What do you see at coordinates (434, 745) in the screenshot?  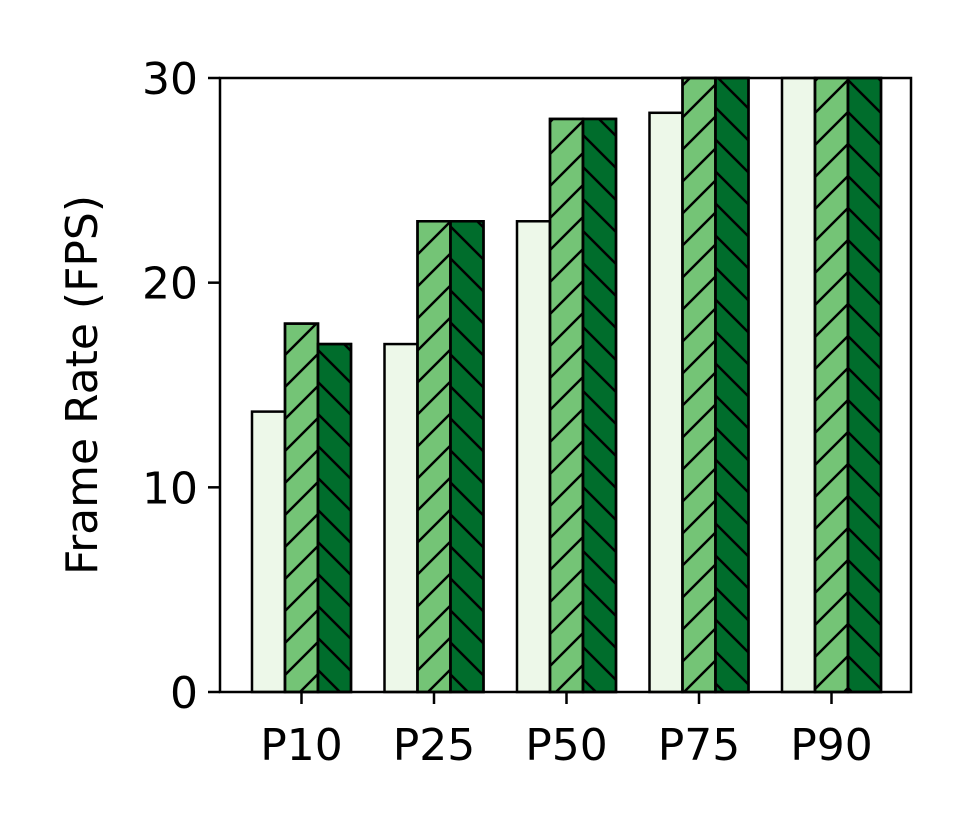 I see `x-tick-label: P25` at bounding box center [434, 745].